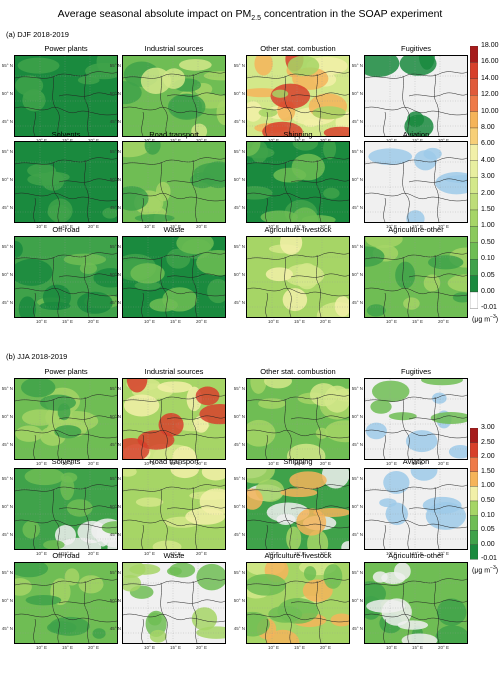 This screenshot has width=500, height=682. Describe the element at coordinates (37, 34) in the screenshot. I see `section-label: (a) DJF 2018-2019` at that location.